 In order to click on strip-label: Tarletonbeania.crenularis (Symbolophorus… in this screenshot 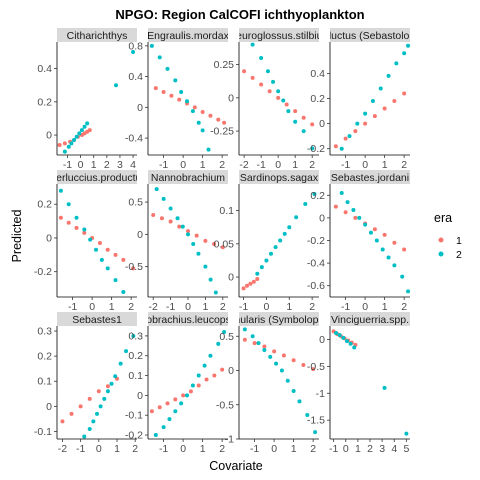, I will do `click(279, 320)`.